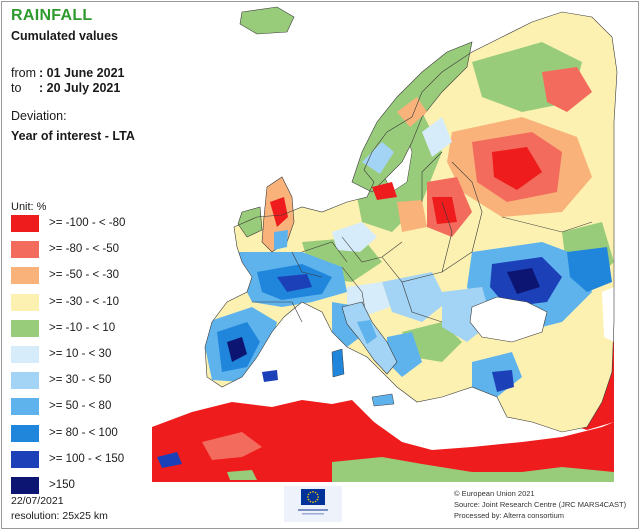 Image resolution: width=640 pixels, height=531 pixels. I want to click on italy, so click(369, 338).